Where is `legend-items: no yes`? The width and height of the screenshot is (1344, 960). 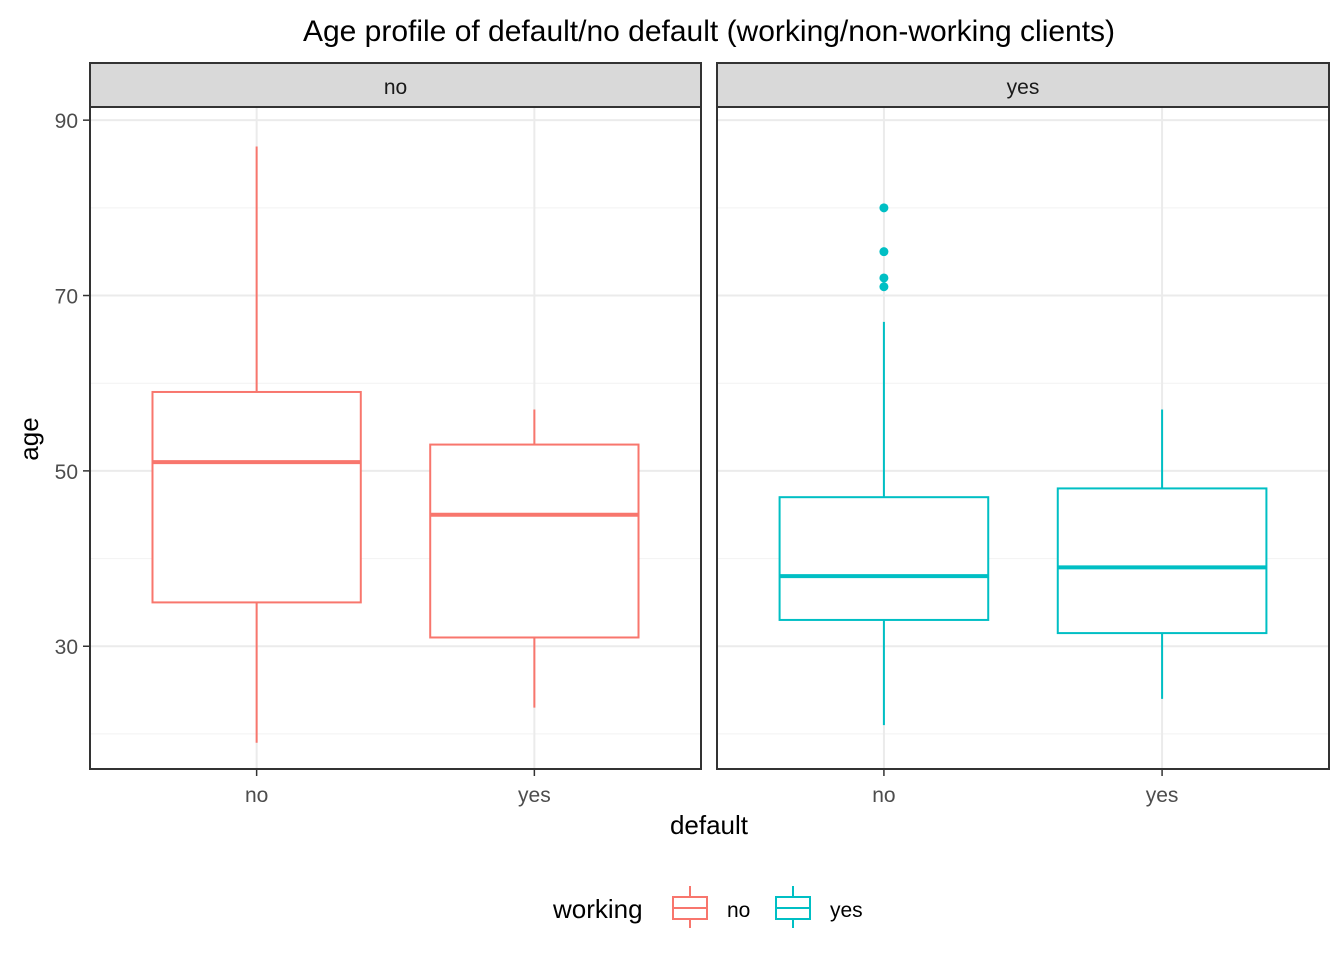 legend-items: no yes is located at coordinates (767, 907).